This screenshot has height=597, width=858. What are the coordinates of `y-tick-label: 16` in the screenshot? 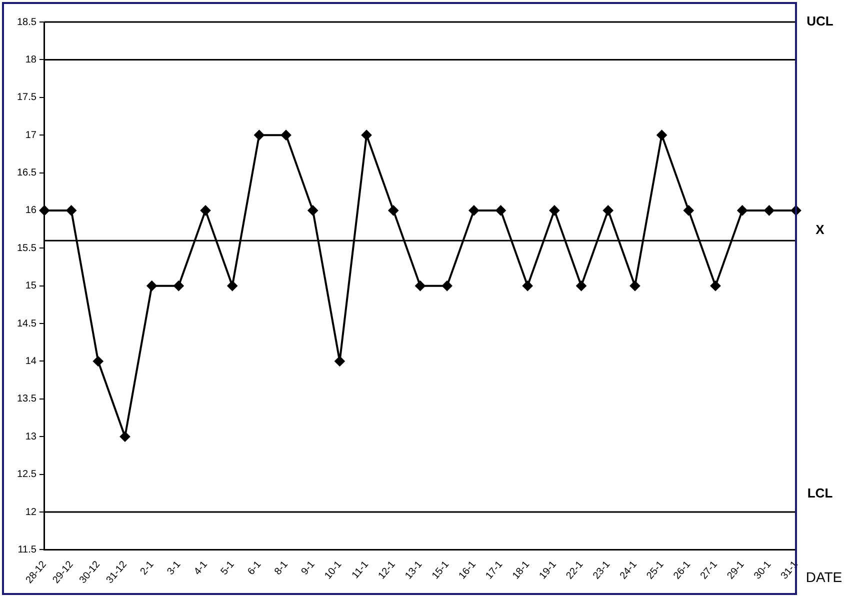 It's located at (31, 210).